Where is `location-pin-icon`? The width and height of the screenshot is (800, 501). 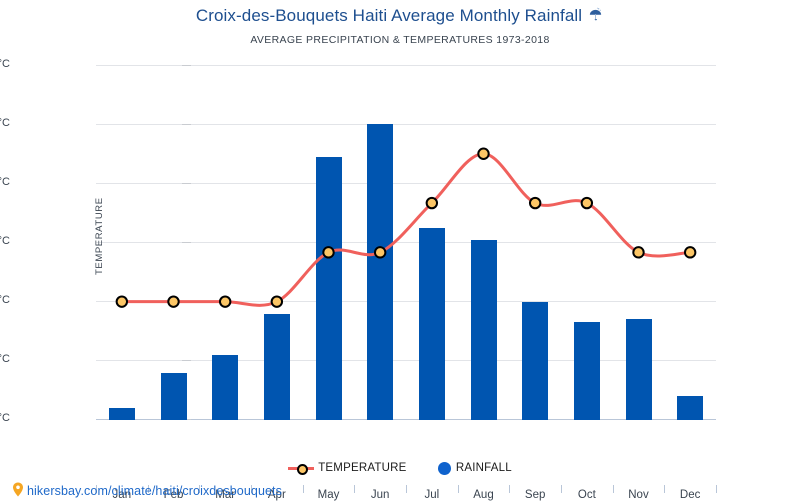
location-pin-icon is located at coordinates (18, 491).